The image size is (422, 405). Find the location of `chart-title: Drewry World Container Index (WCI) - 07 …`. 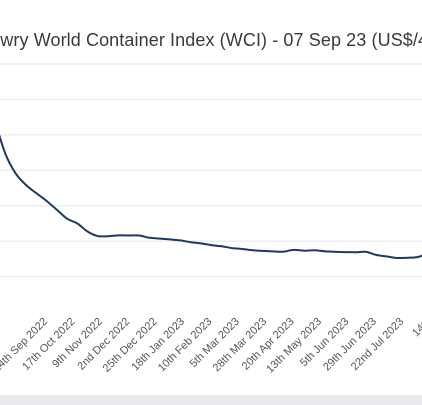

chart-title: Drewry World Container Index (WCI) - 07 … is located at coordinates (211, 40).